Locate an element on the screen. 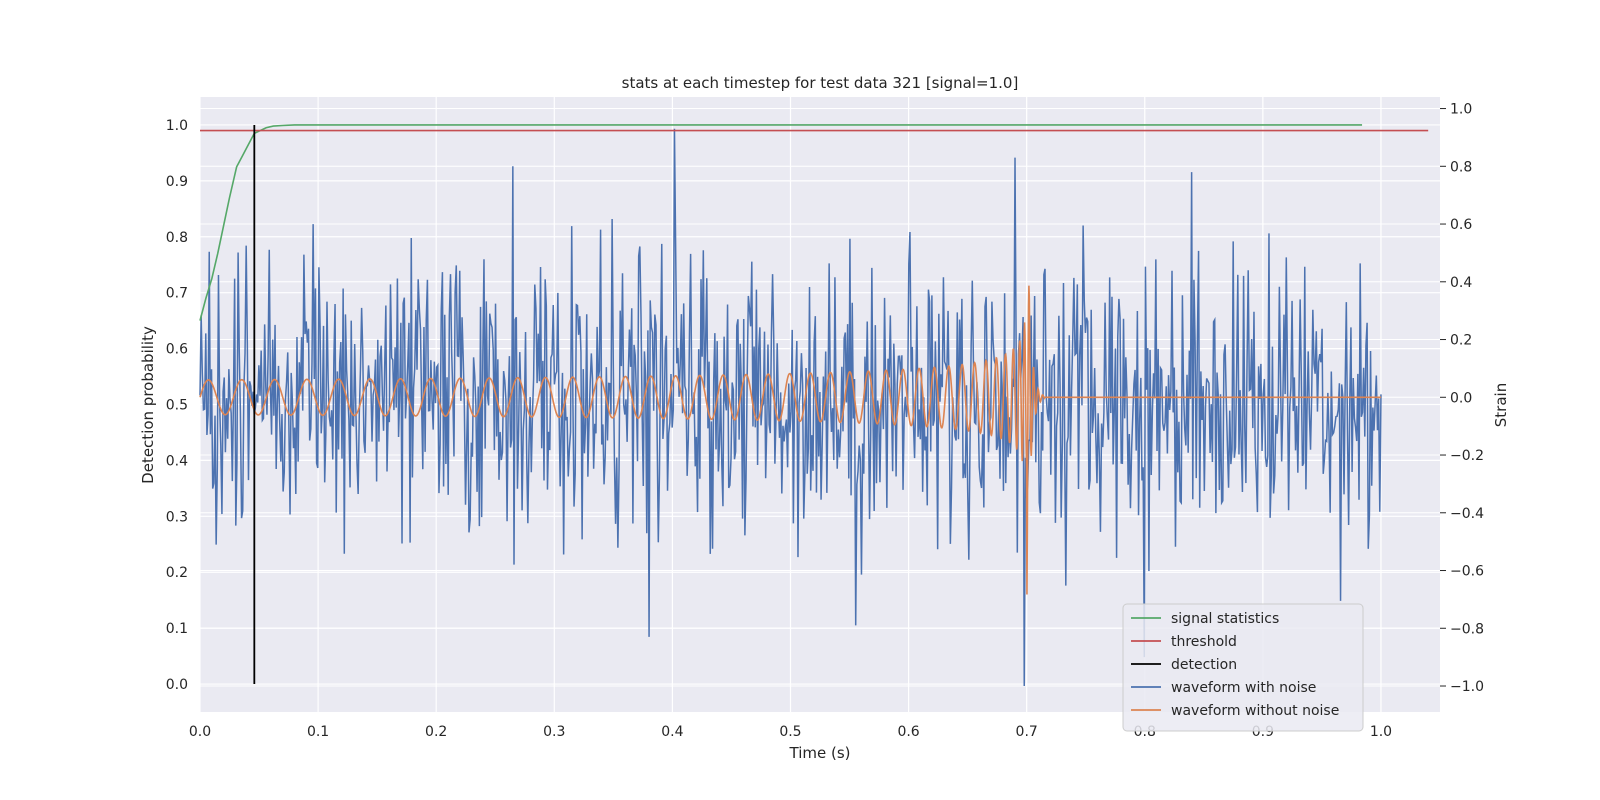 This screenshot has width=1600, height=800. y-right-tick-label: 0.2 is located at coordinates (1461, 341).